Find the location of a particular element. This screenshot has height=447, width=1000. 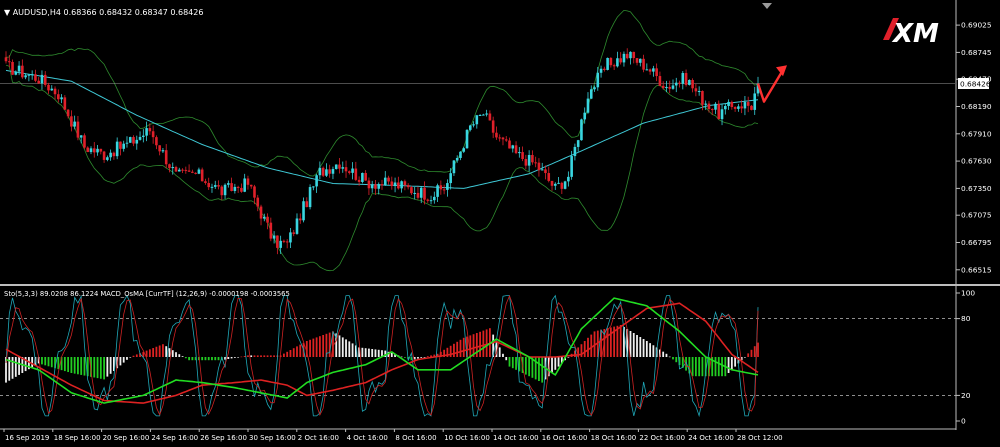

current-price-text: 0.68426 is located at coordinates (975, 84).